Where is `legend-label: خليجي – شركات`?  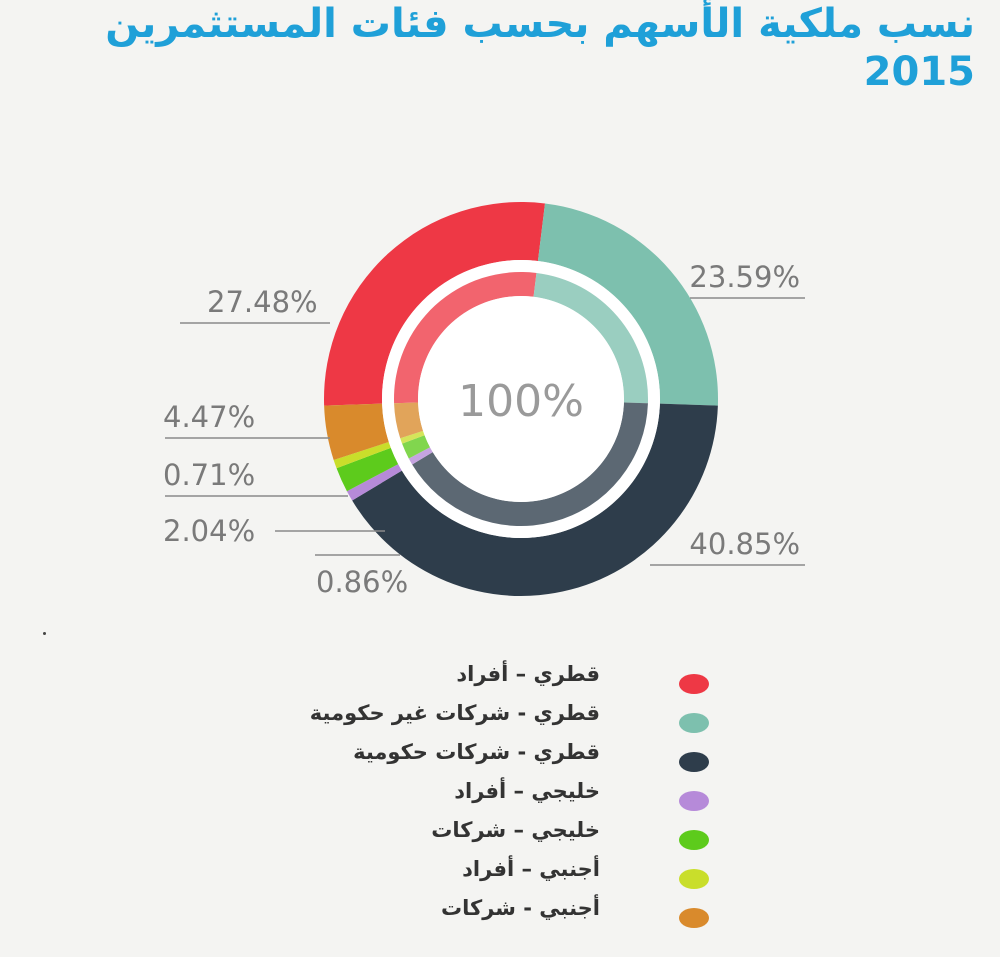 legend-label: خليجي – شركات is located at coordinates (515, 830).